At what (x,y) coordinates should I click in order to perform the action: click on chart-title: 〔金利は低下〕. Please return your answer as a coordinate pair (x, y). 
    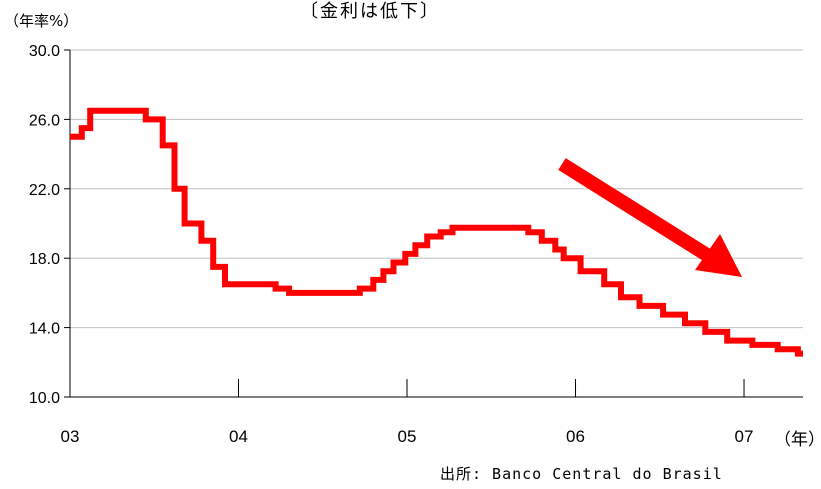
    Looking at the image, I should click on (370, 11).